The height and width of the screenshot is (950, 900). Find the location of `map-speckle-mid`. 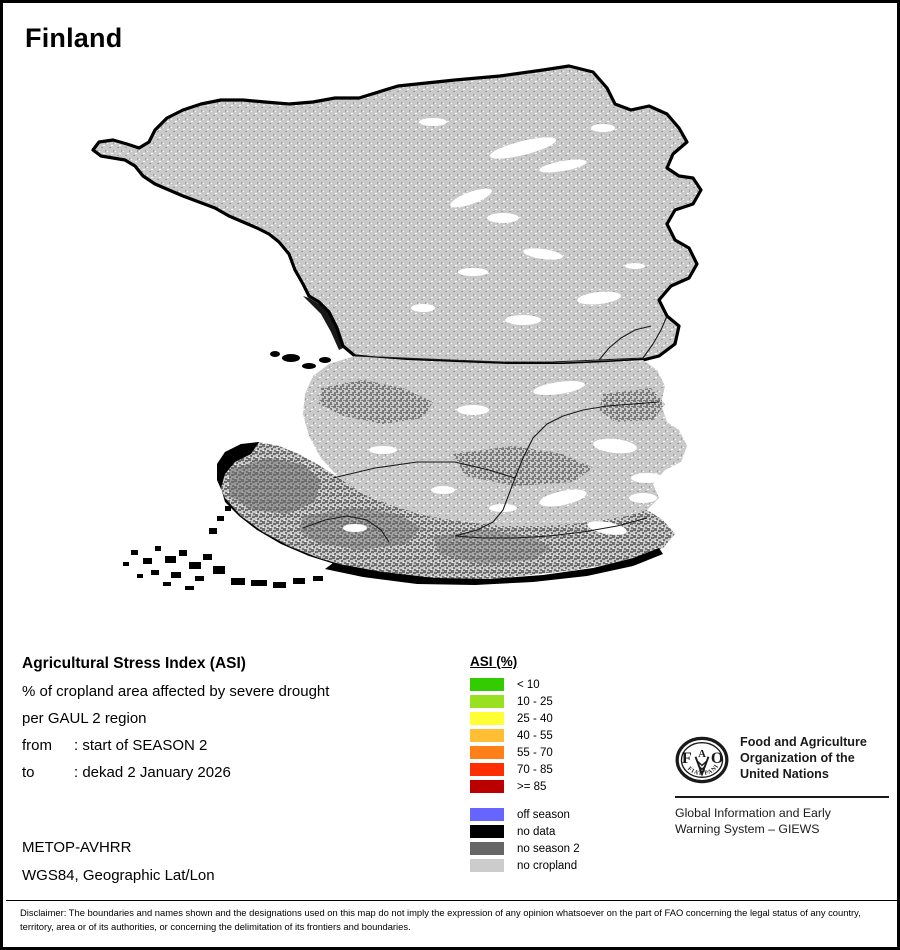

map-speckle-mid is located at coordinates (492, 433).